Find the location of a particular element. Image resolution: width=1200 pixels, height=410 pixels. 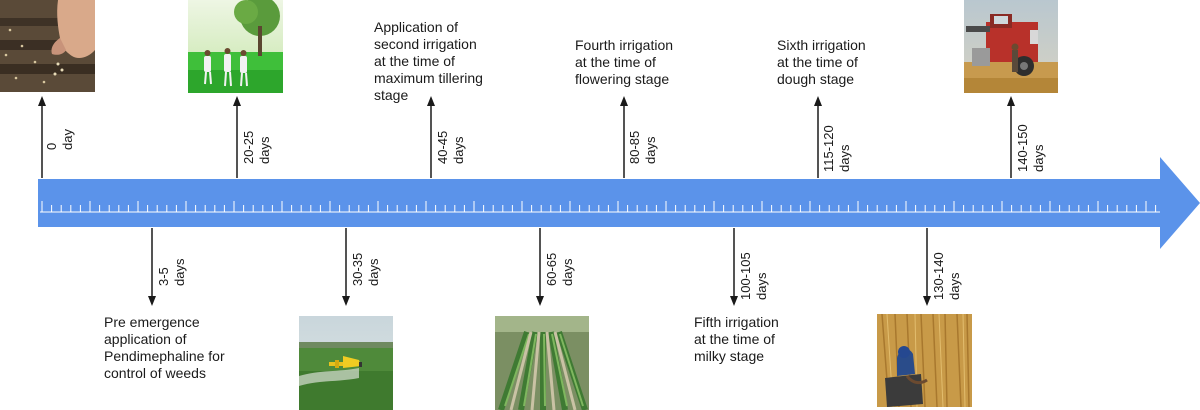

crop-dusting-plane-photo is located at coordinates (346, 363).